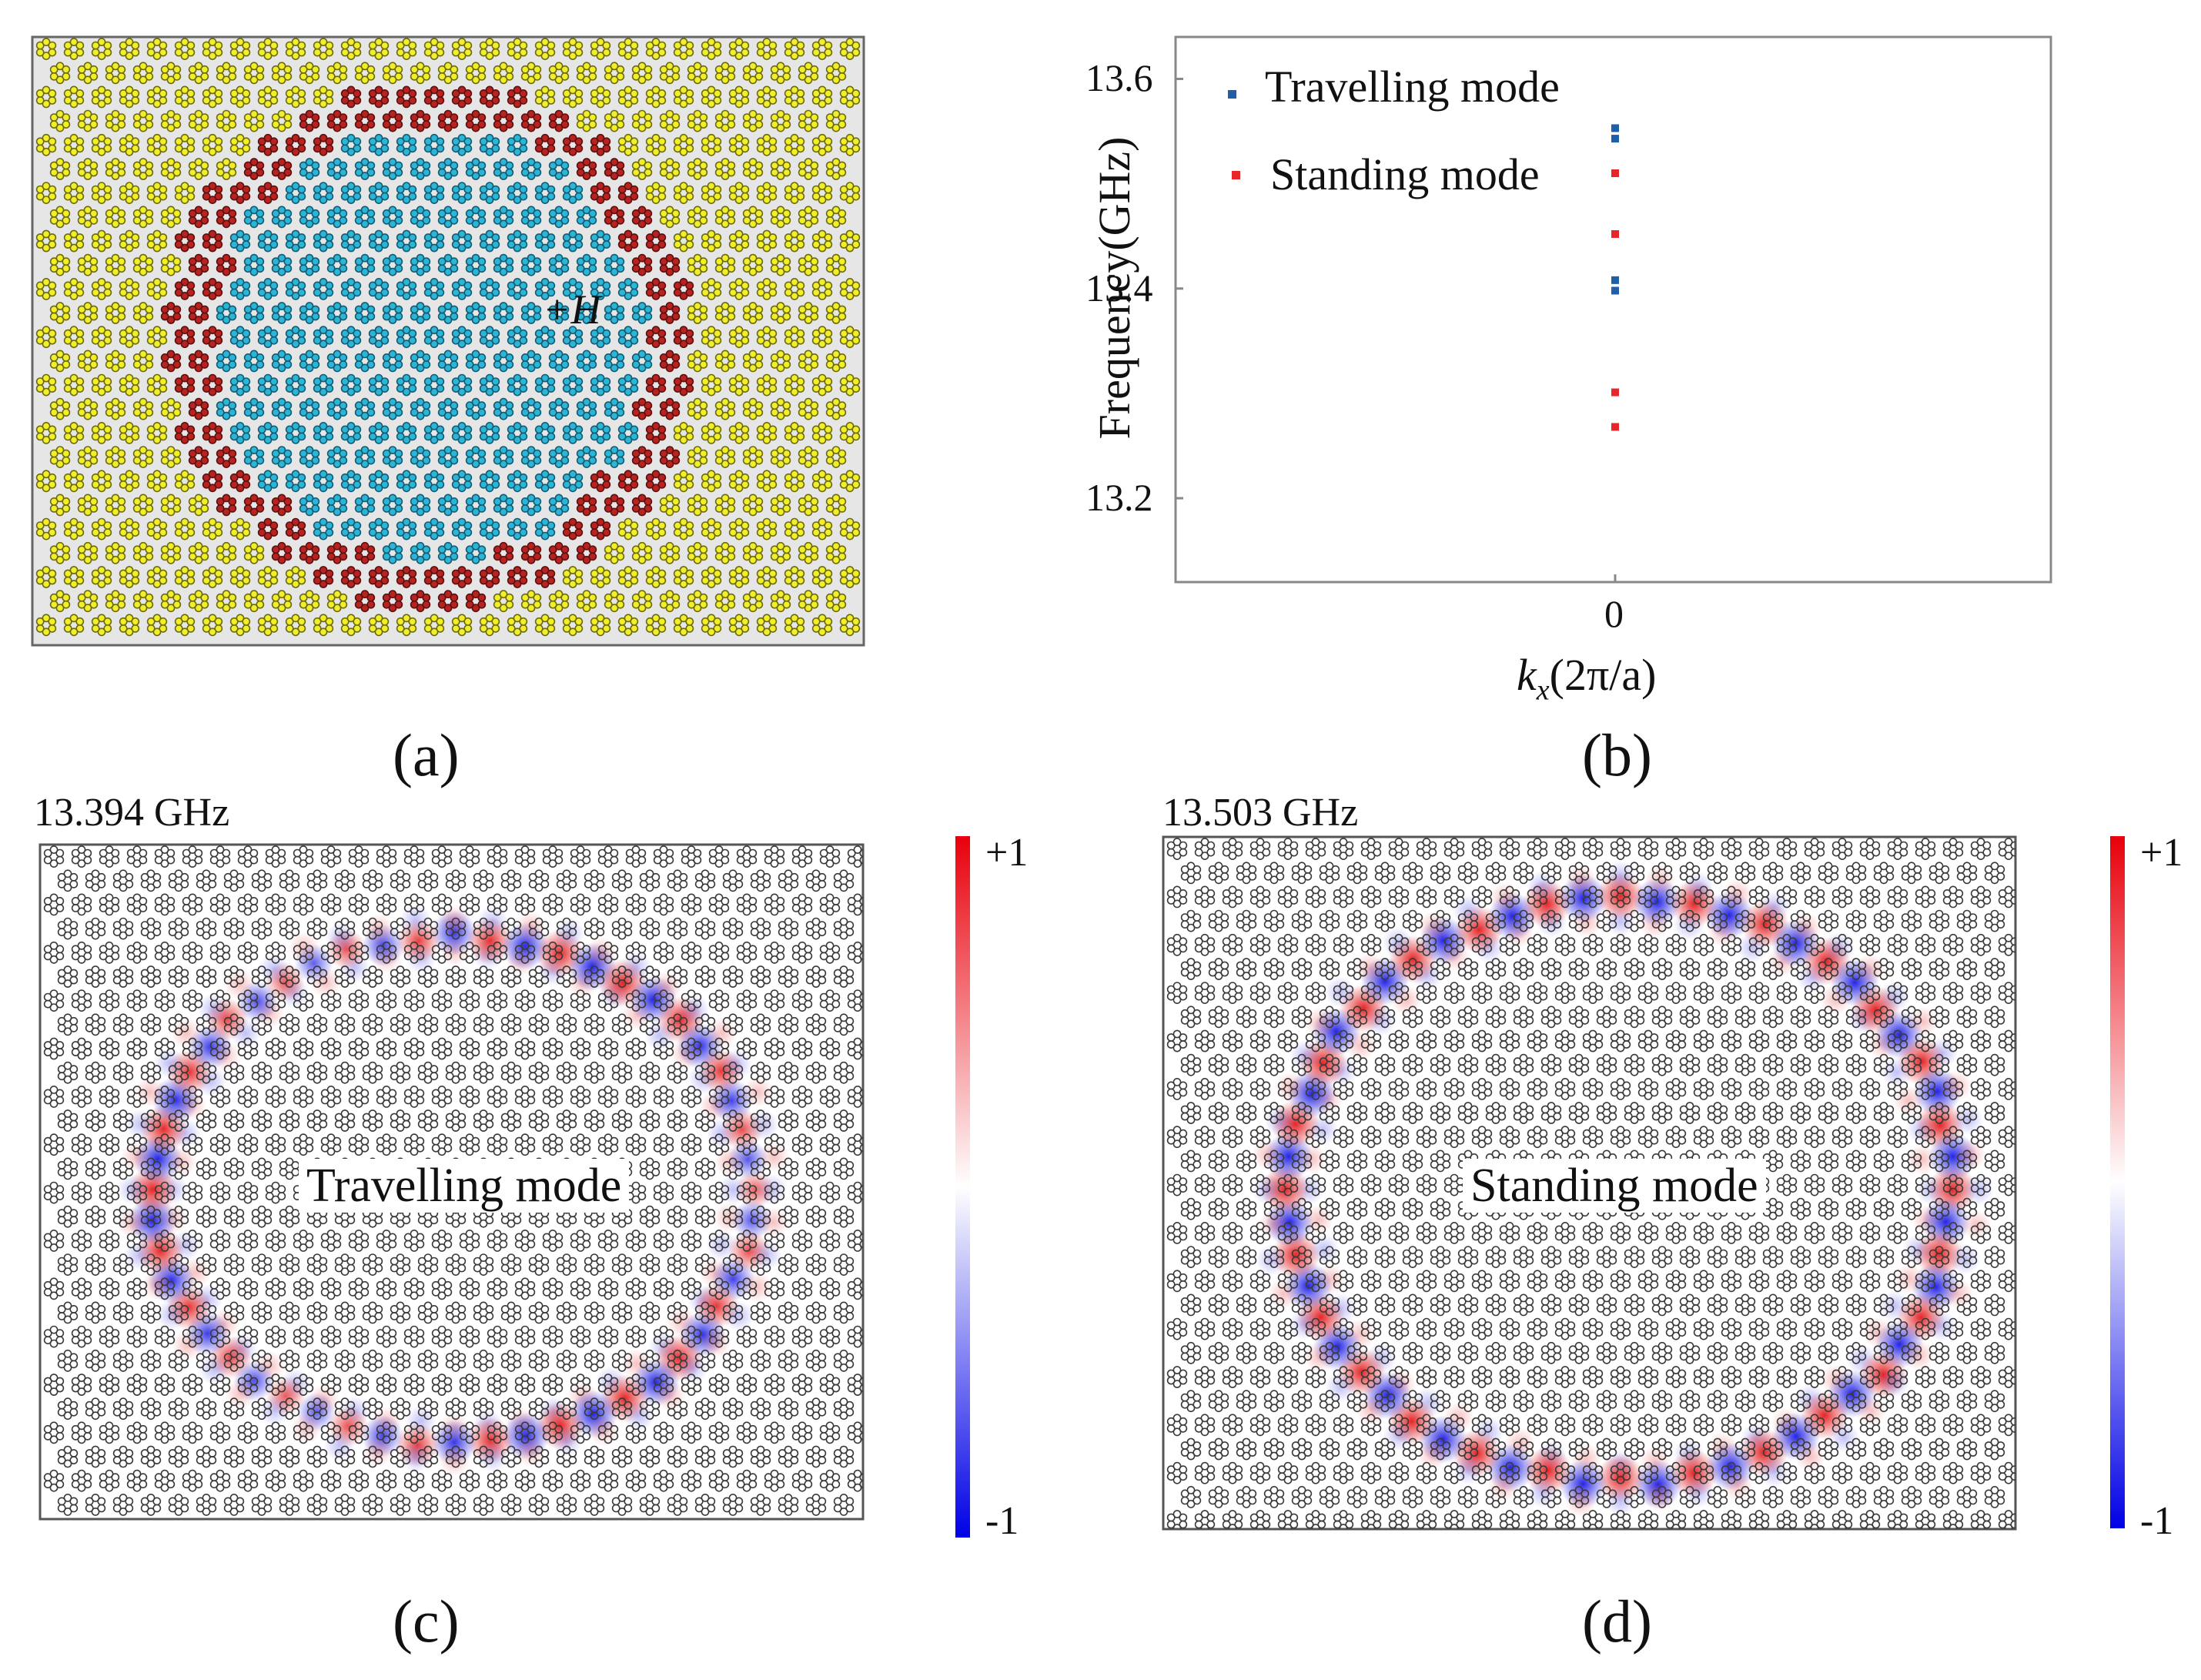 This screenshot has height=1680, width=2201. I want to click on chart-xlabel: kx(2π/a), so click(1586, 679).